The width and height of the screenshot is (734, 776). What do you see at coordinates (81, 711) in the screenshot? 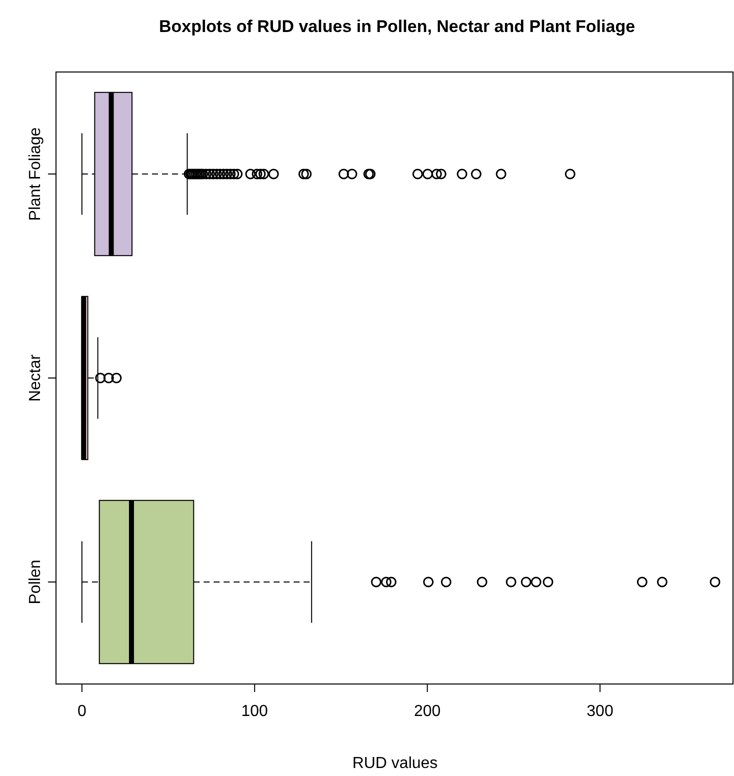
I see `x-tick-label: 0` at bounding box center [81, 711].